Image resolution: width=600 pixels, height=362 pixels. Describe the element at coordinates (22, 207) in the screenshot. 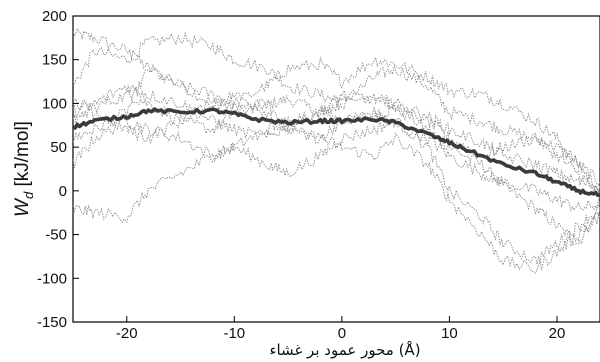

I see `y-axis-symbol: W` at that location.